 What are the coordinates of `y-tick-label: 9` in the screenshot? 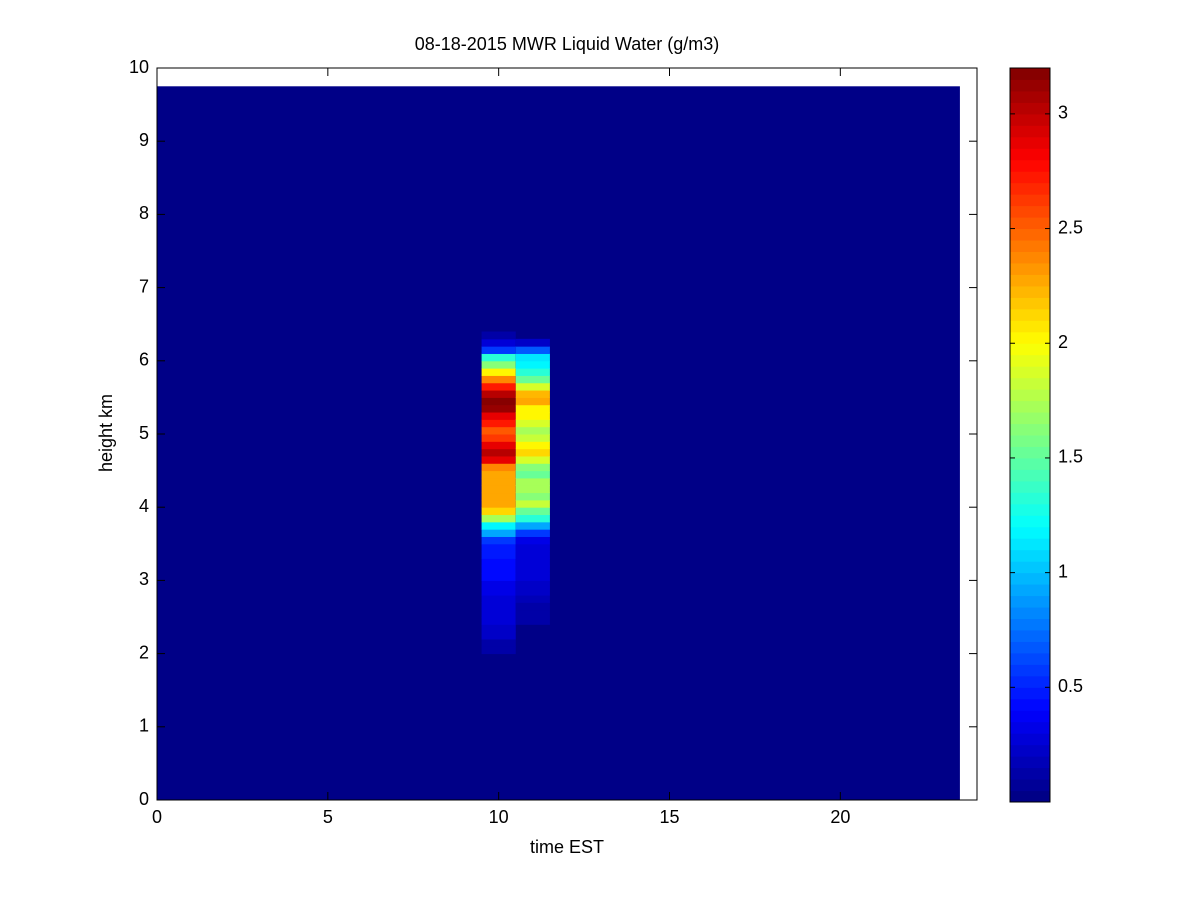 It's located at (144, 140).